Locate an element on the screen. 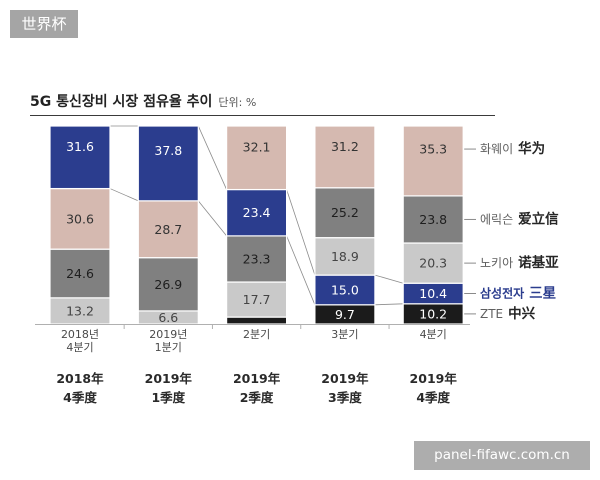 The width and height of the screenshot is (600, 480). data-label: 28.7 is located at coordinates (168, 229).